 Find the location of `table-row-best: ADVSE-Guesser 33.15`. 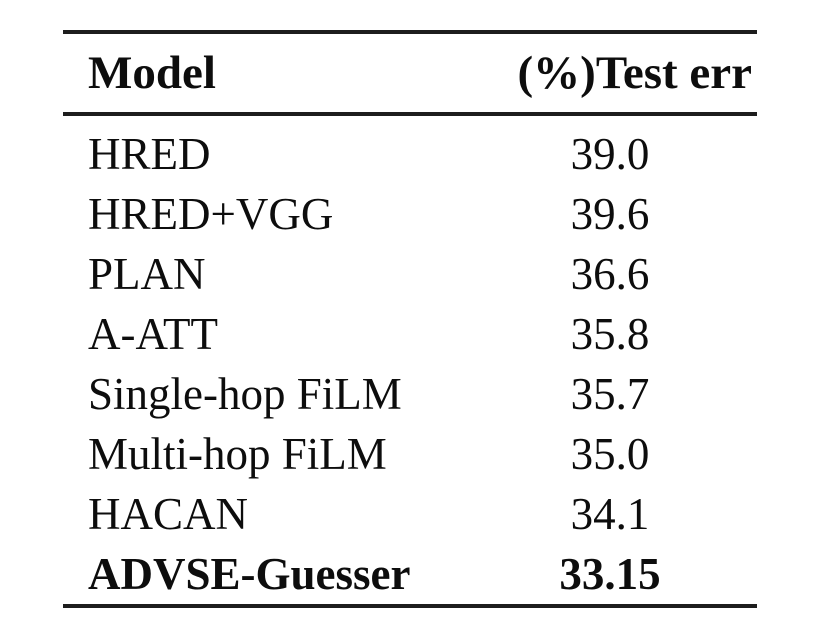

table-row-best: ADVSE-Guesser 33.15 is located at coordinates (410, 574).